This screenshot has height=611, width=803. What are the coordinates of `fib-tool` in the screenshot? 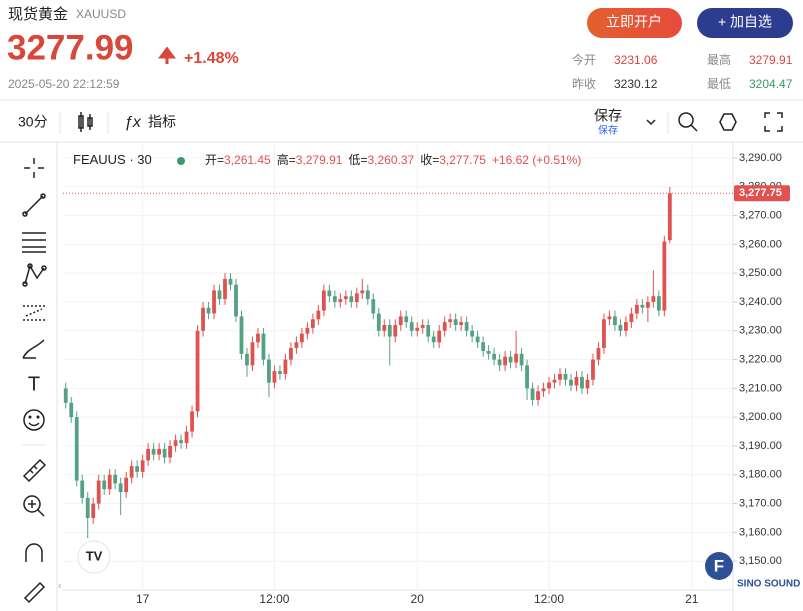 It's located at (34, 242).